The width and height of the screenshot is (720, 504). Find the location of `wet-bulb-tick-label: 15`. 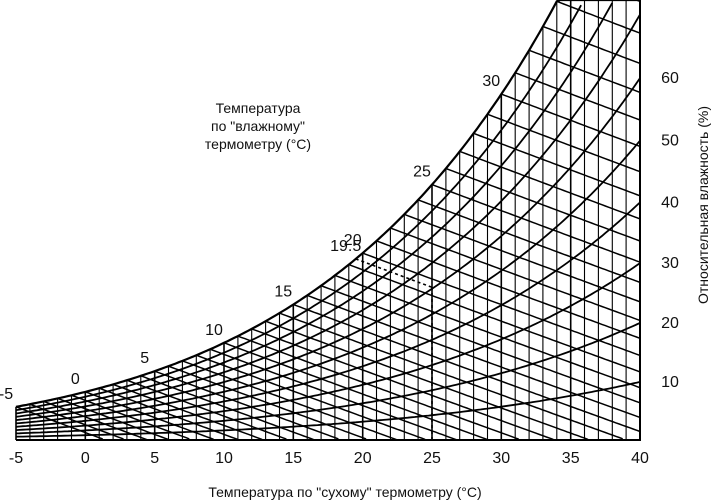

wet-bulb-tick-label: 15 is located at coordinates (283, 292).